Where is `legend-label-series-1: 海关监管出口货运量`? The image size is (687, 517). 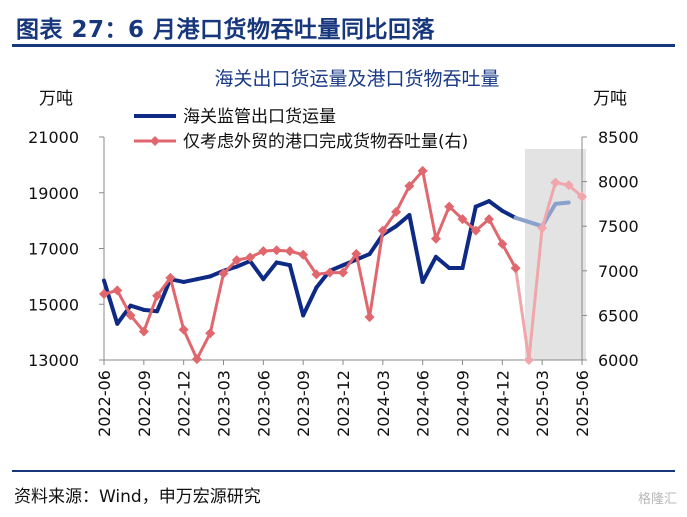
legend-label-series-1: 海关监管出口货运量 is located at coordinates (259, 117).